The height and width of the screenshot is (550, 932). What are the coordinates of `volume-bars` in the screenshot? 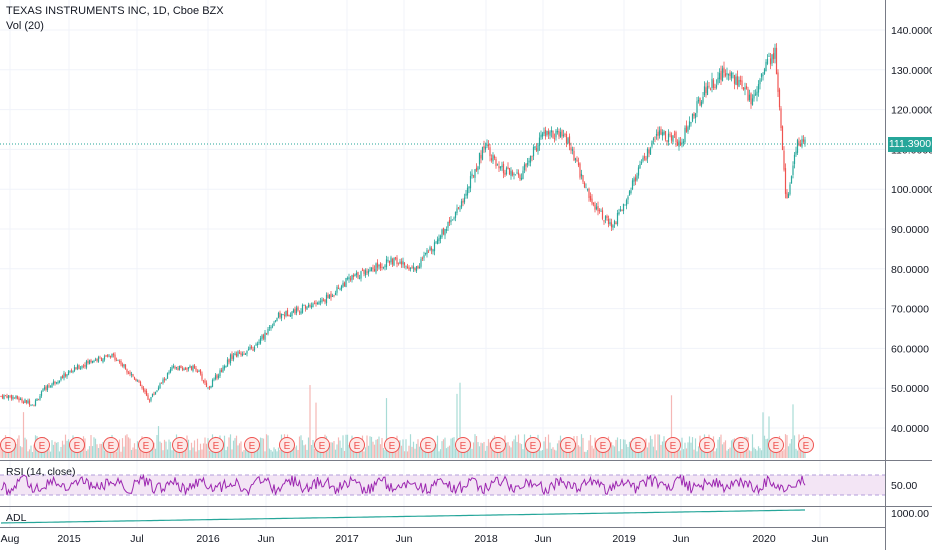 It's located at (403, 420).